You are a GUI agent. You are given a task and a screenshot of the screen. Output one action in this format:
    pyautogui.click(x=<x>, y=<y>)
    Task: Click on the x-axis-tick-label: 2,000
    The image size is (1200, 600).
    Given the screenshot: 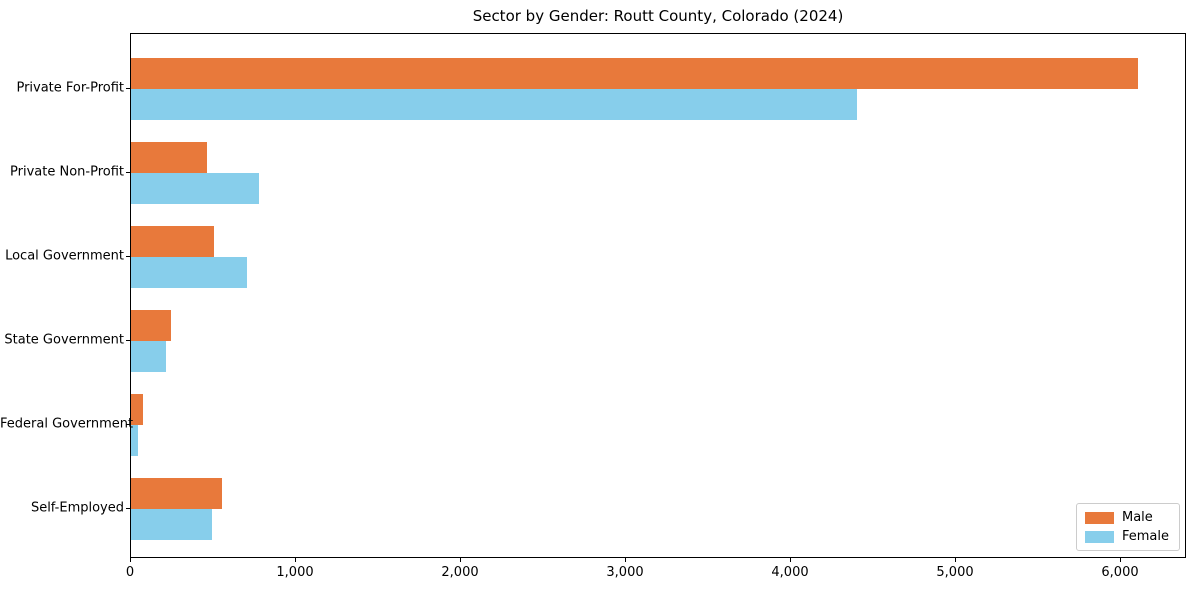 What is the action you would take?
    pyautogui.click(x=460, y=572)
    